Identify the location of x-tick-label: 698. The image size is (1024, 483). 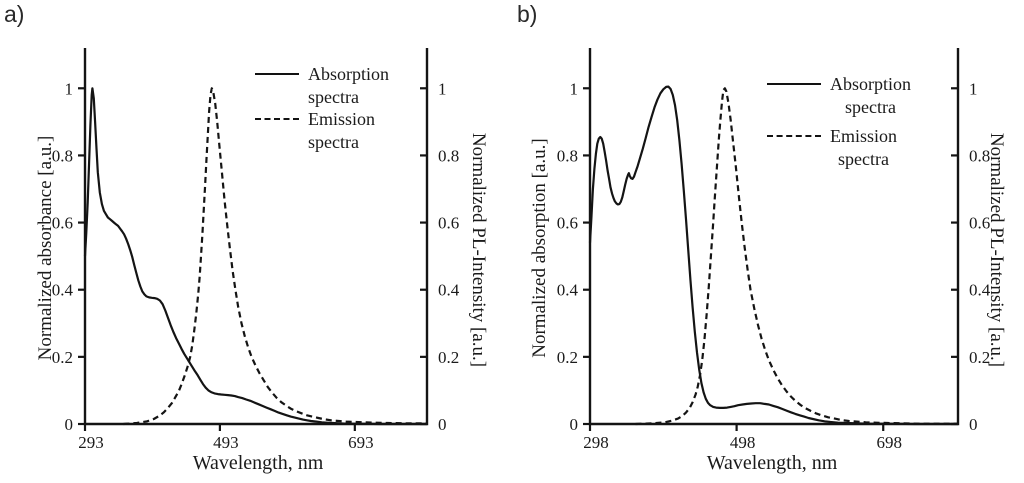
(889, 442).